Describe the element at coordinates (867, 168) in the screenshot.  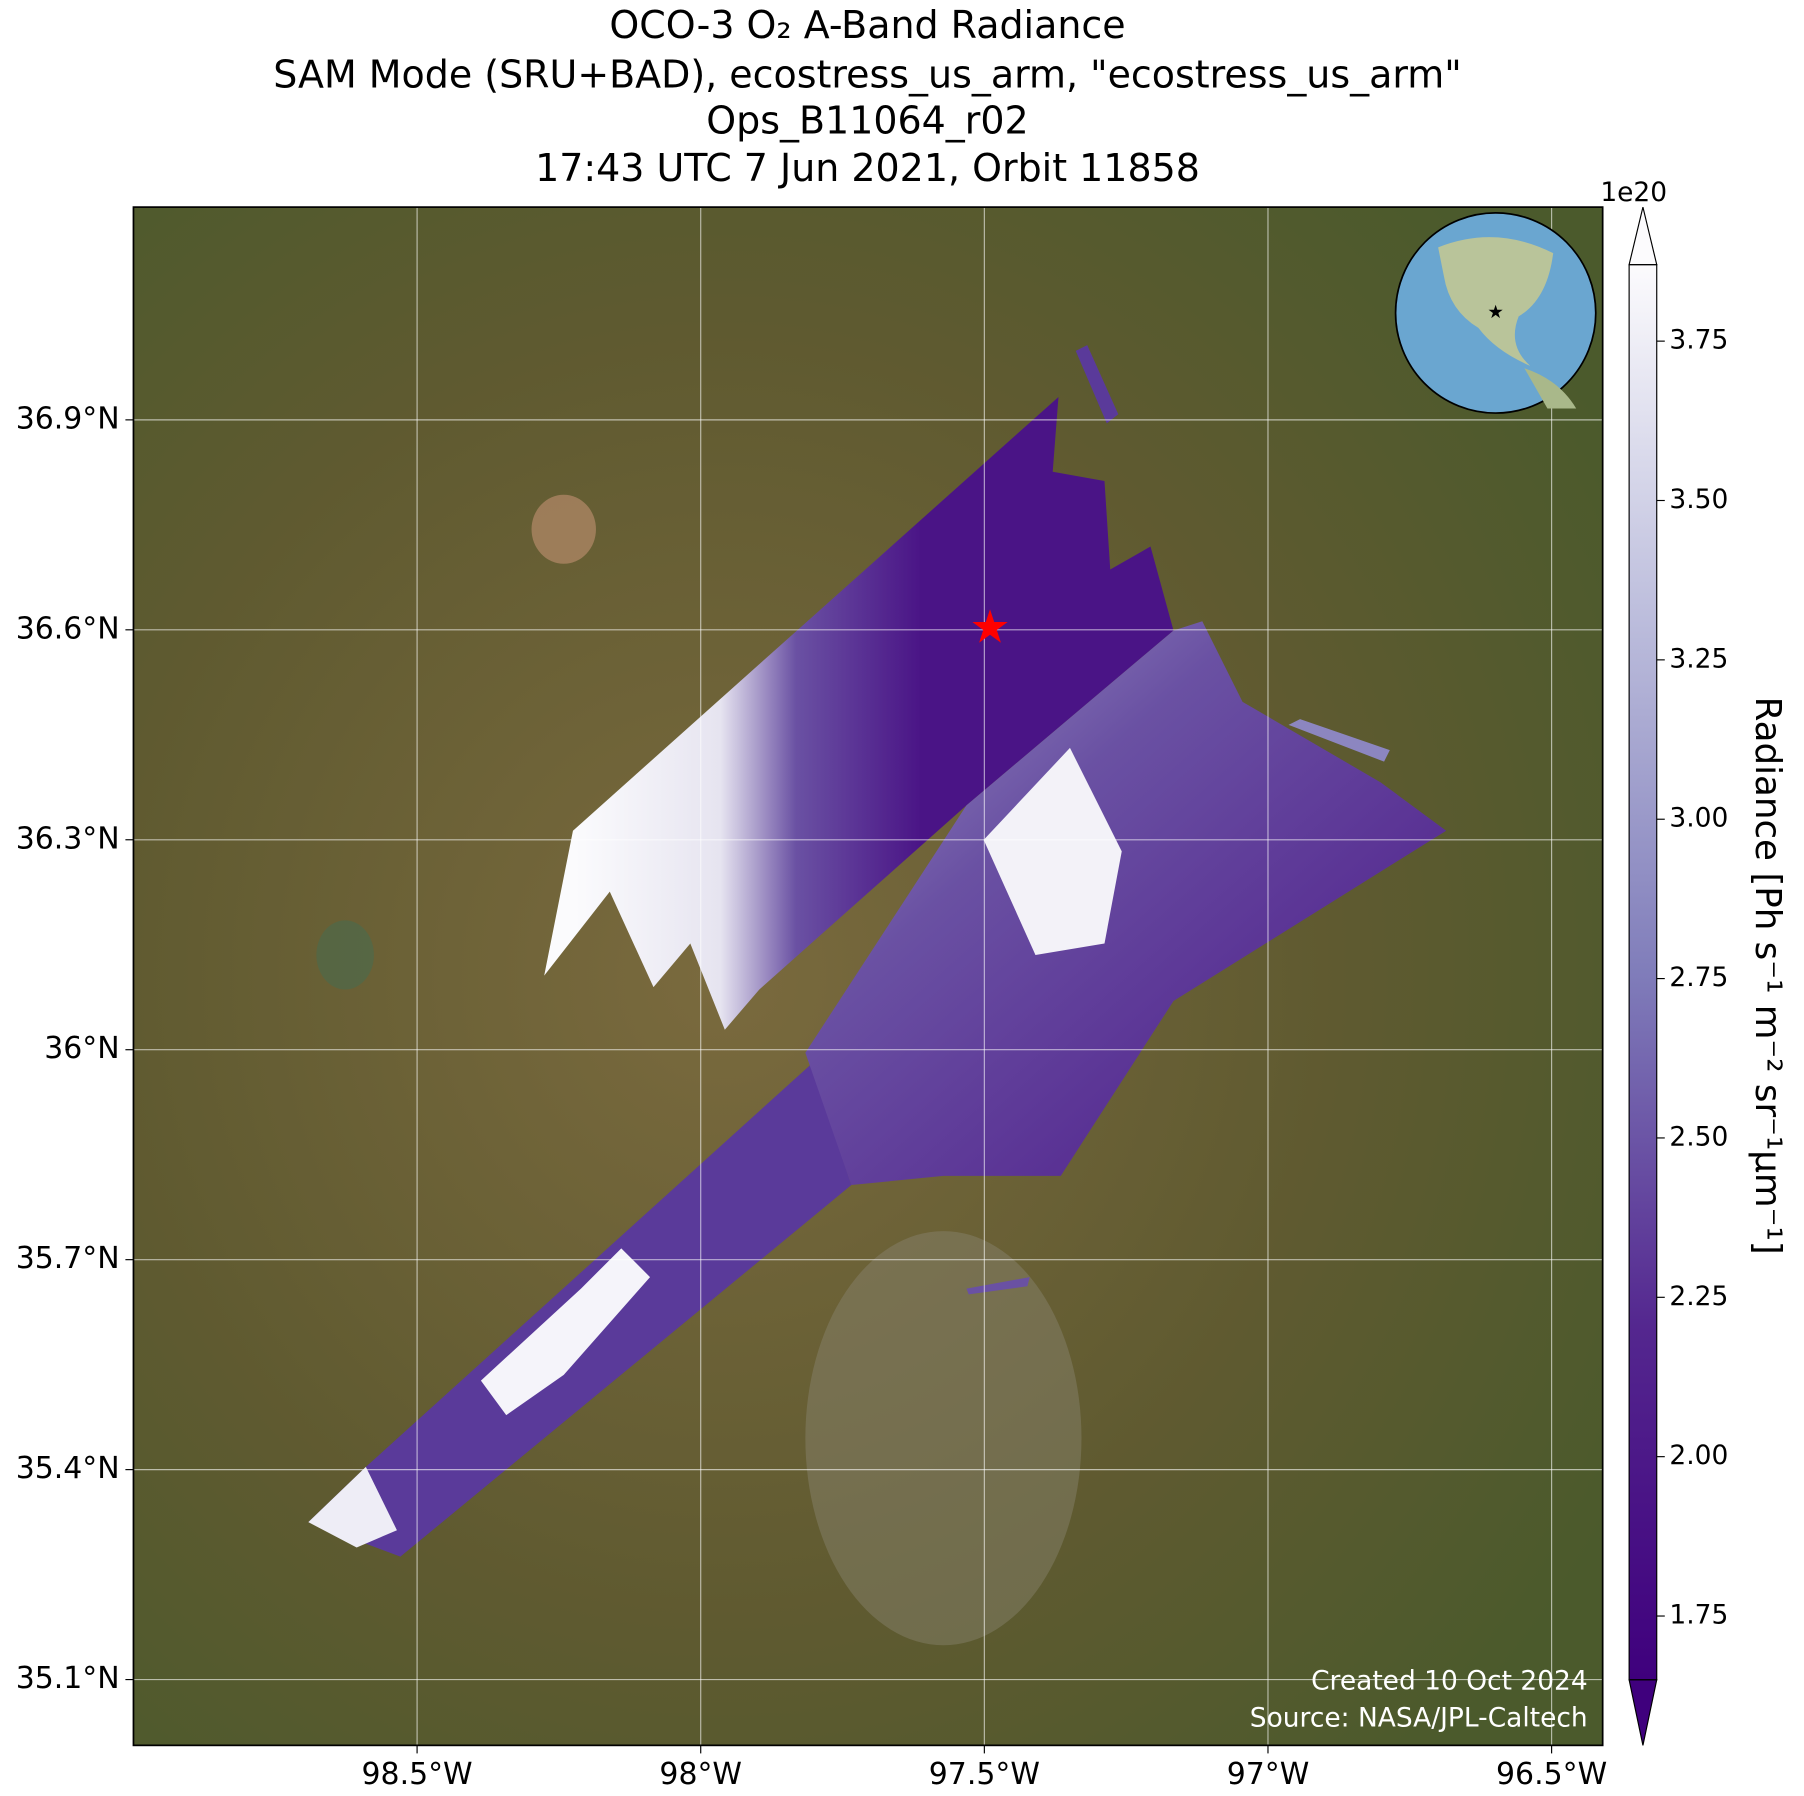
I see `title-line: 17:43 UTC 7 Jun 2021, Orbit 11858` at that location.